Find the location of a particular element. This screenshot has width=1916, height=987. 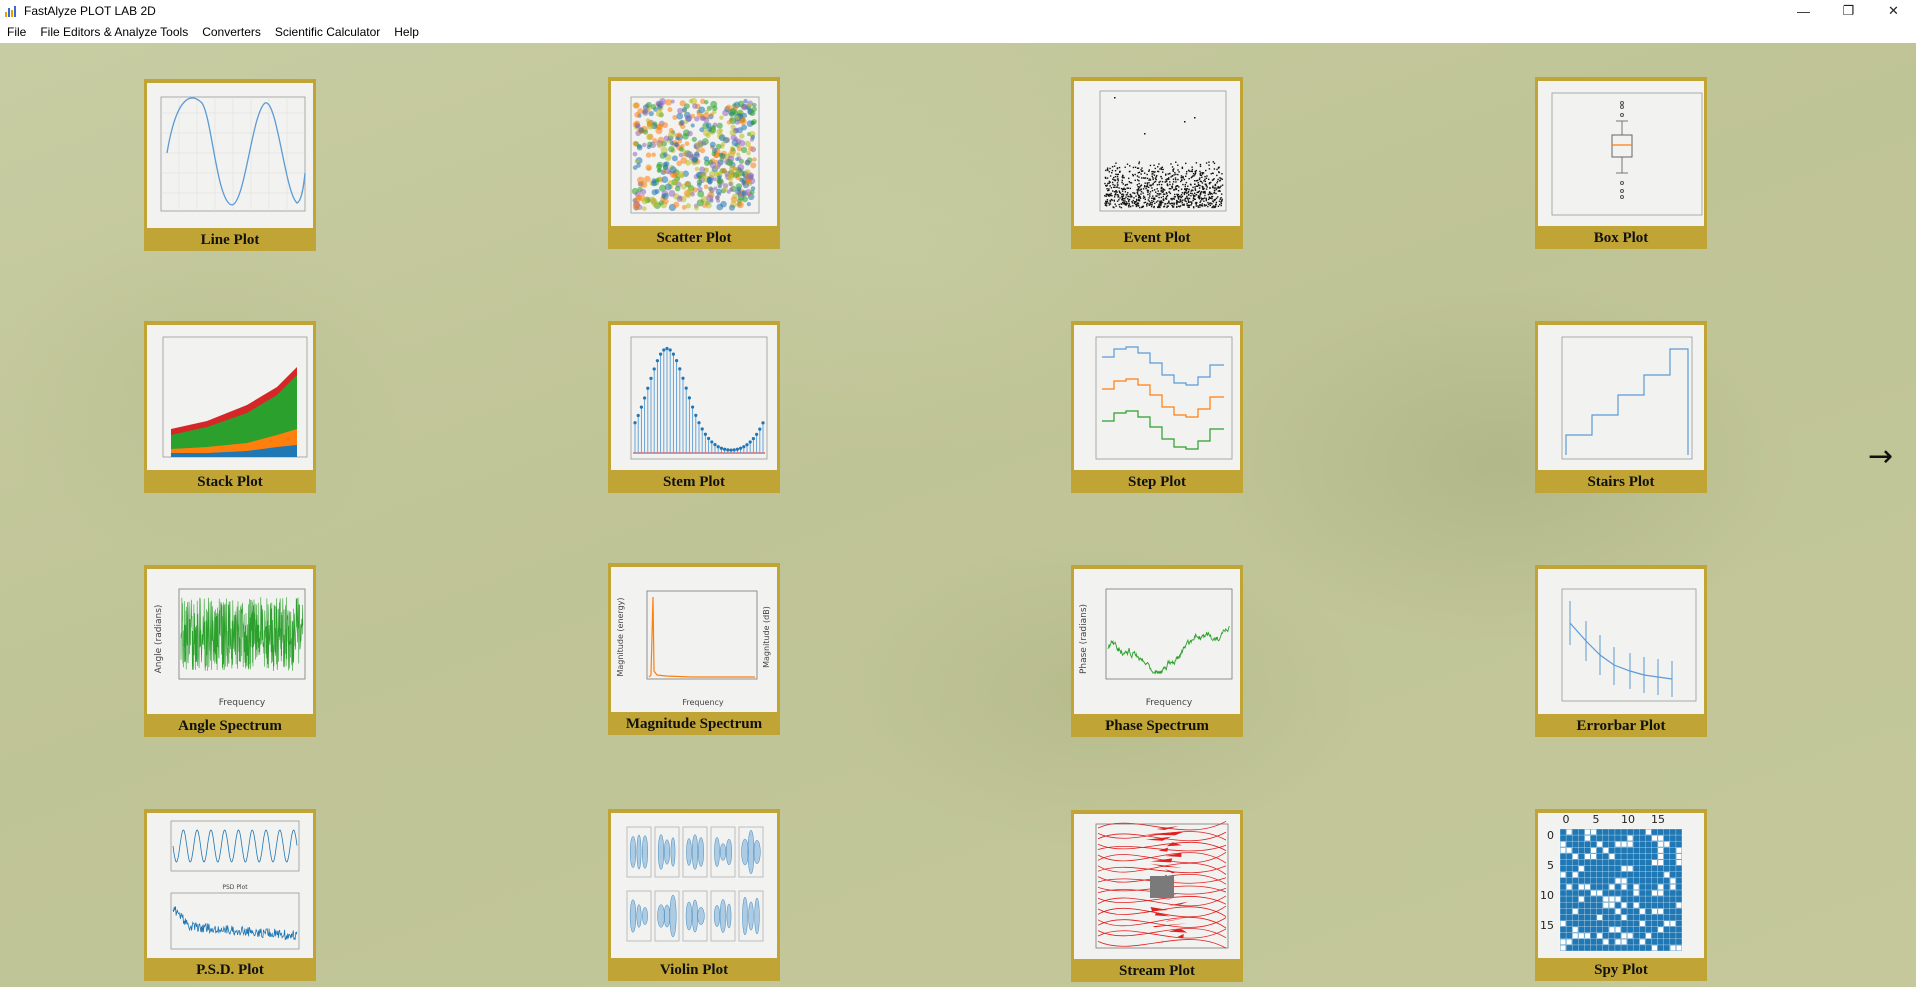

spy-plot-thumbnail: 0 5 10 15 0 5 10 15 is located at coordinates (1621, 885).